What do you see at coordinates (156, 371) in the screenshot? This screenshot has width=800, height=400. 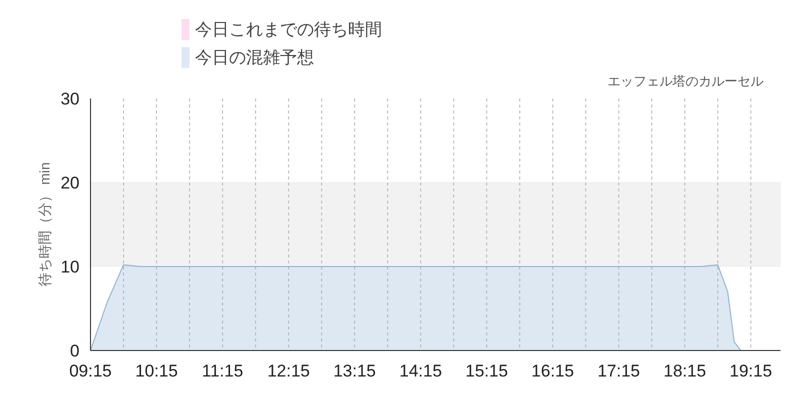 I see `x-tick-label: 10:15` at bounding box center [156, 371].